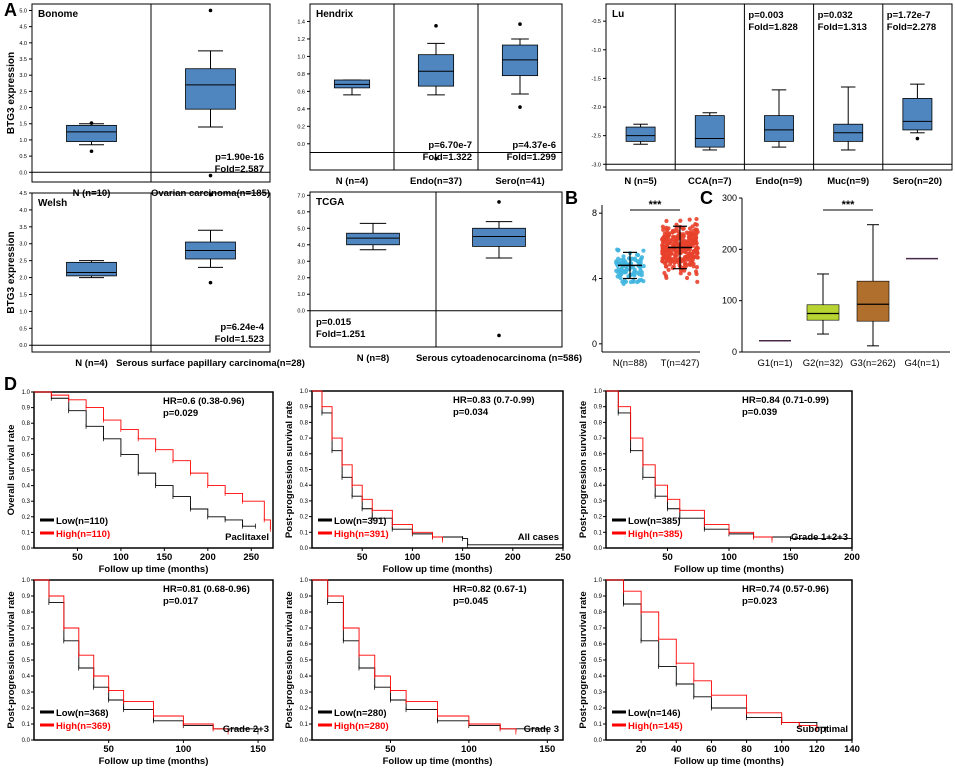  Describe the element at coordinates (23, 279) in the screenshot. I see `y-tick-label-A4: 2.0` at that location.